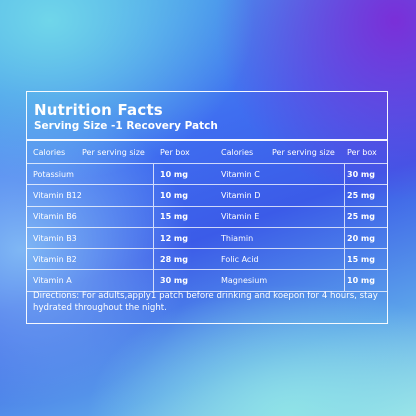  I want to click on table-row: Potassium 10 mg Vitamin C 30 mg, so click(207, 175).